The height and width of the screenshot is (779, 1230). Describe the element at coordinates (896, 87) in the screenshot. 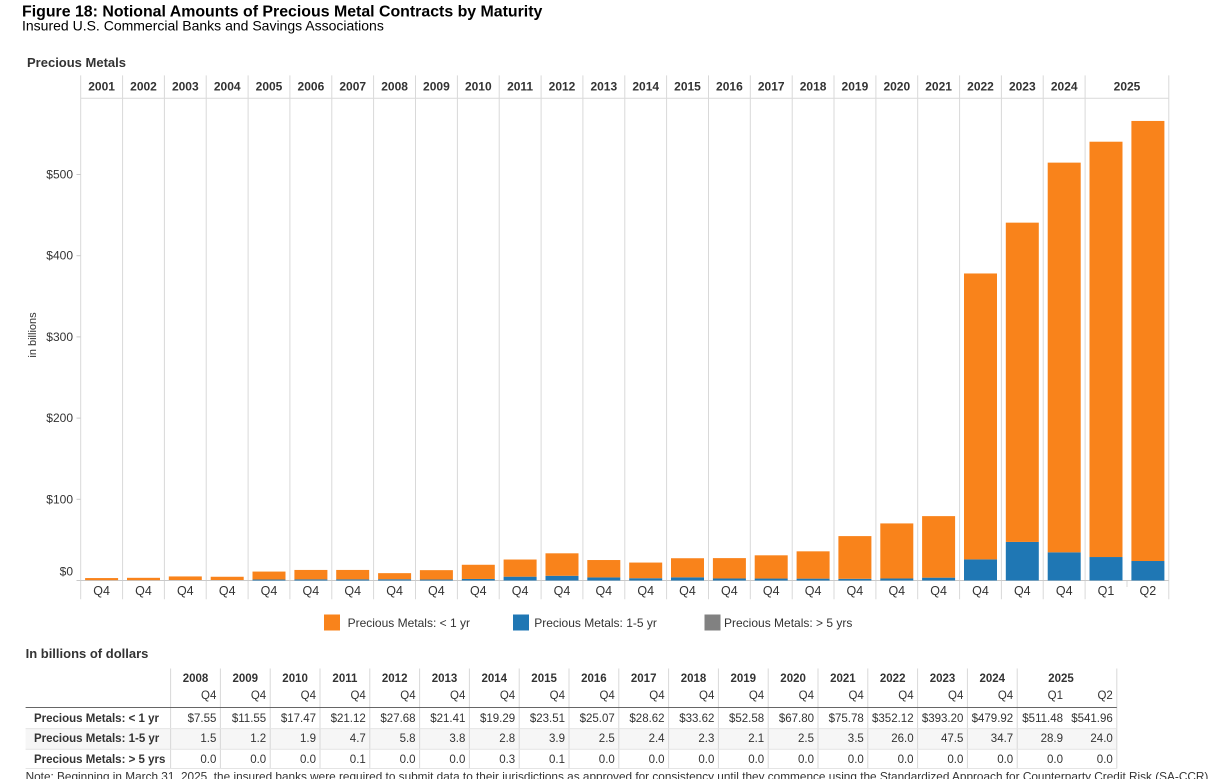

I see `svg-text: 2020` at that location.